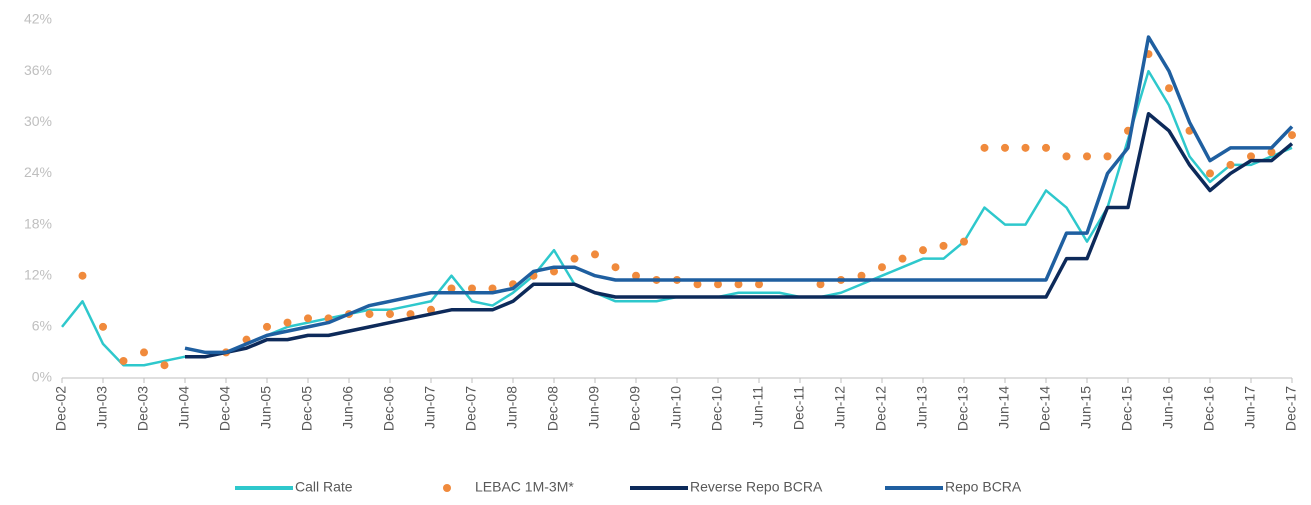 The height and width of the screenshot is (505, 1311). Describe the element at coordinates (324, 487) in the screenshot. I see `legend-label: Call Rate` at that location.